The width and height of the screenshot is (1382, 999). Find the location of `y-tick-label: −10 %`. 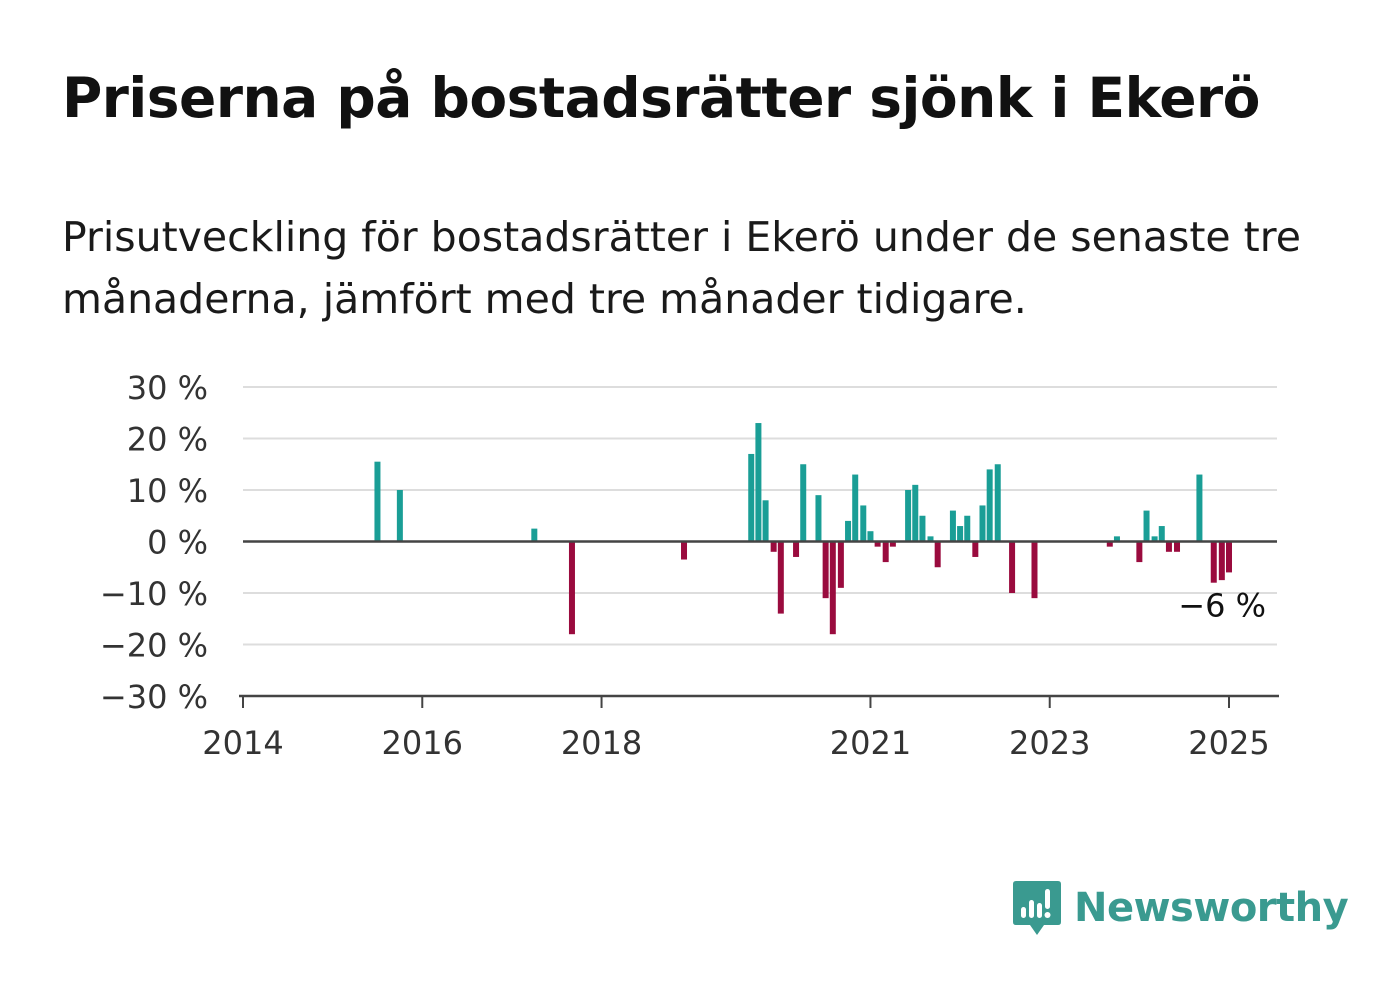

y-tick-label: −10 % is located at coordinates (154, 594).